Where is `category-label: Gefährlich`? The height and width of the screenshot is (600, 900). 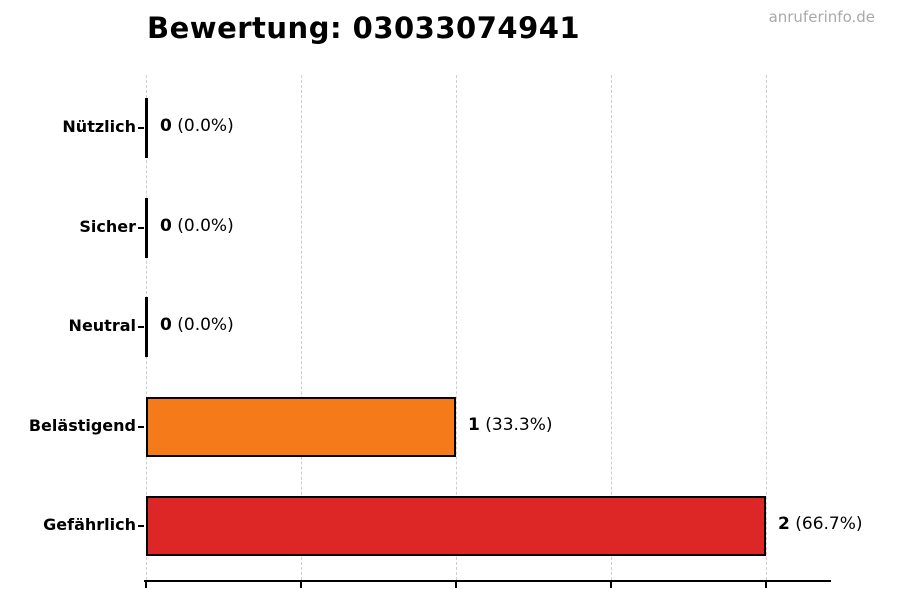 category-label: Gefährlich is located at coordinates (89, 525).